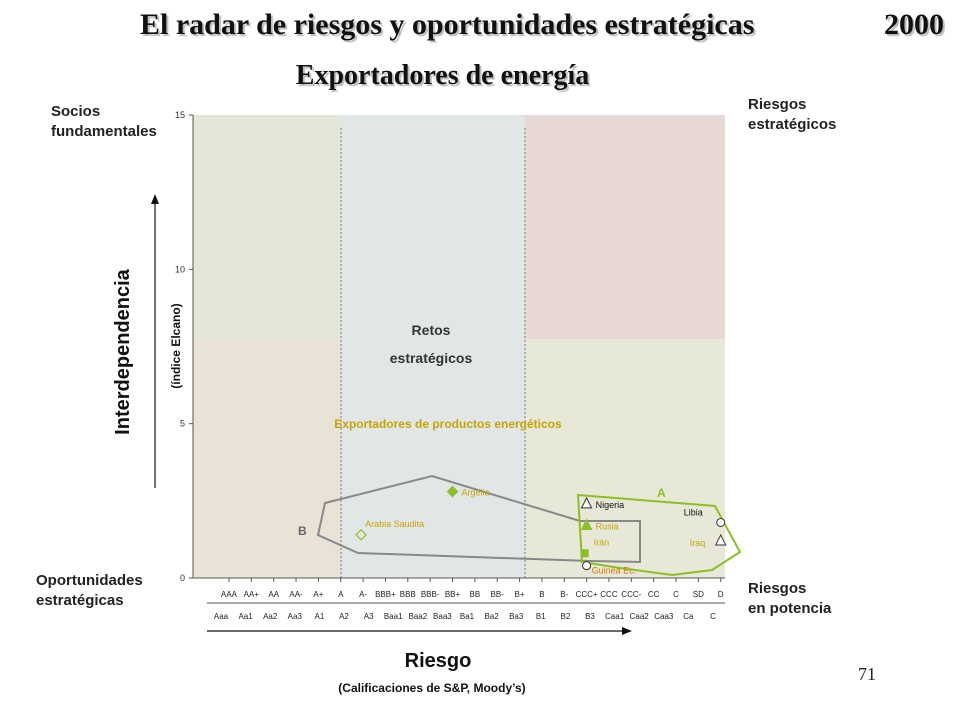  I want to click on corner-line: estratégicos, so click(792, 124).